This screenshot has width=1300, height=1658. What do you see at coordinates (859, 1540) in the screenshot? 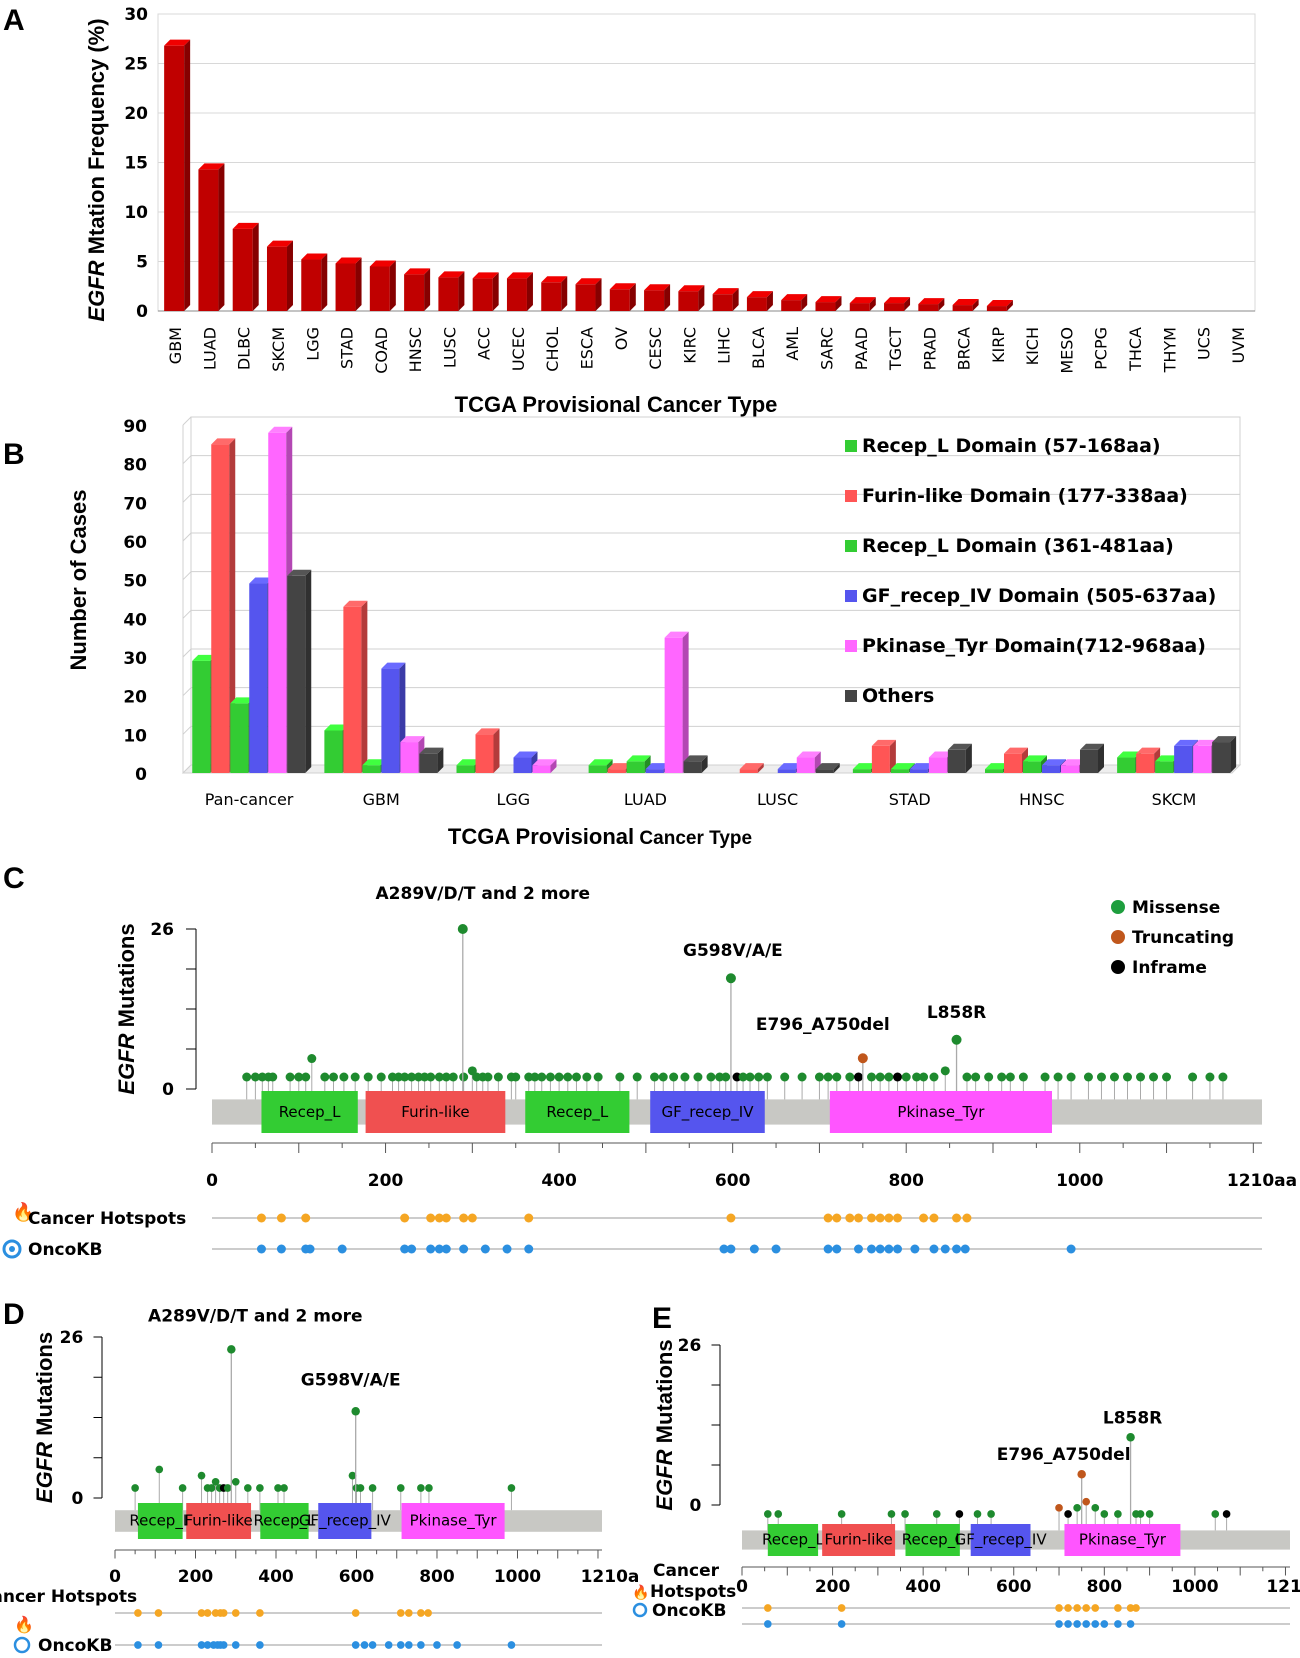
I see `domain-furin-like` at bounding box center [859, 1540].